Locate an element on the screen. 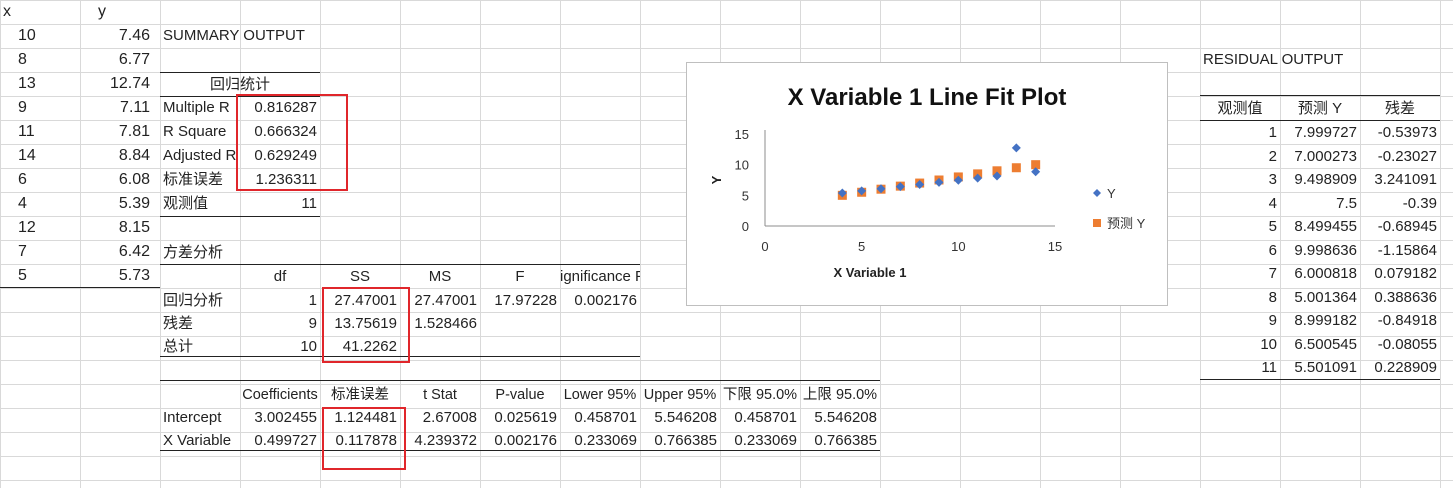  residual-pred-cell: 6.500545 is located at coordinates (1325, 344).